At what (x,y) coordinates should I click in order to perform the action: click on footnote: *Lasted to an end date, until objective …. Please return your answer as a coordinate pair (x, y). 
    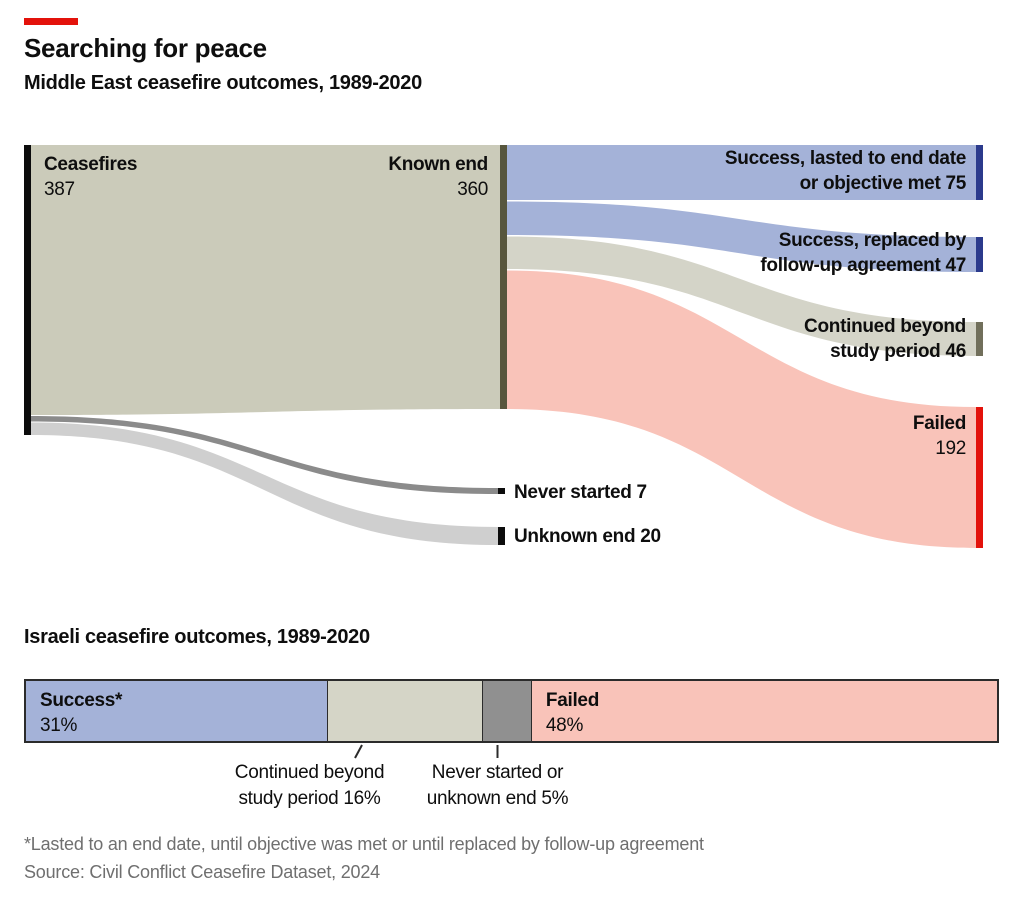
    Looking at the image, I should click on (364, 844).